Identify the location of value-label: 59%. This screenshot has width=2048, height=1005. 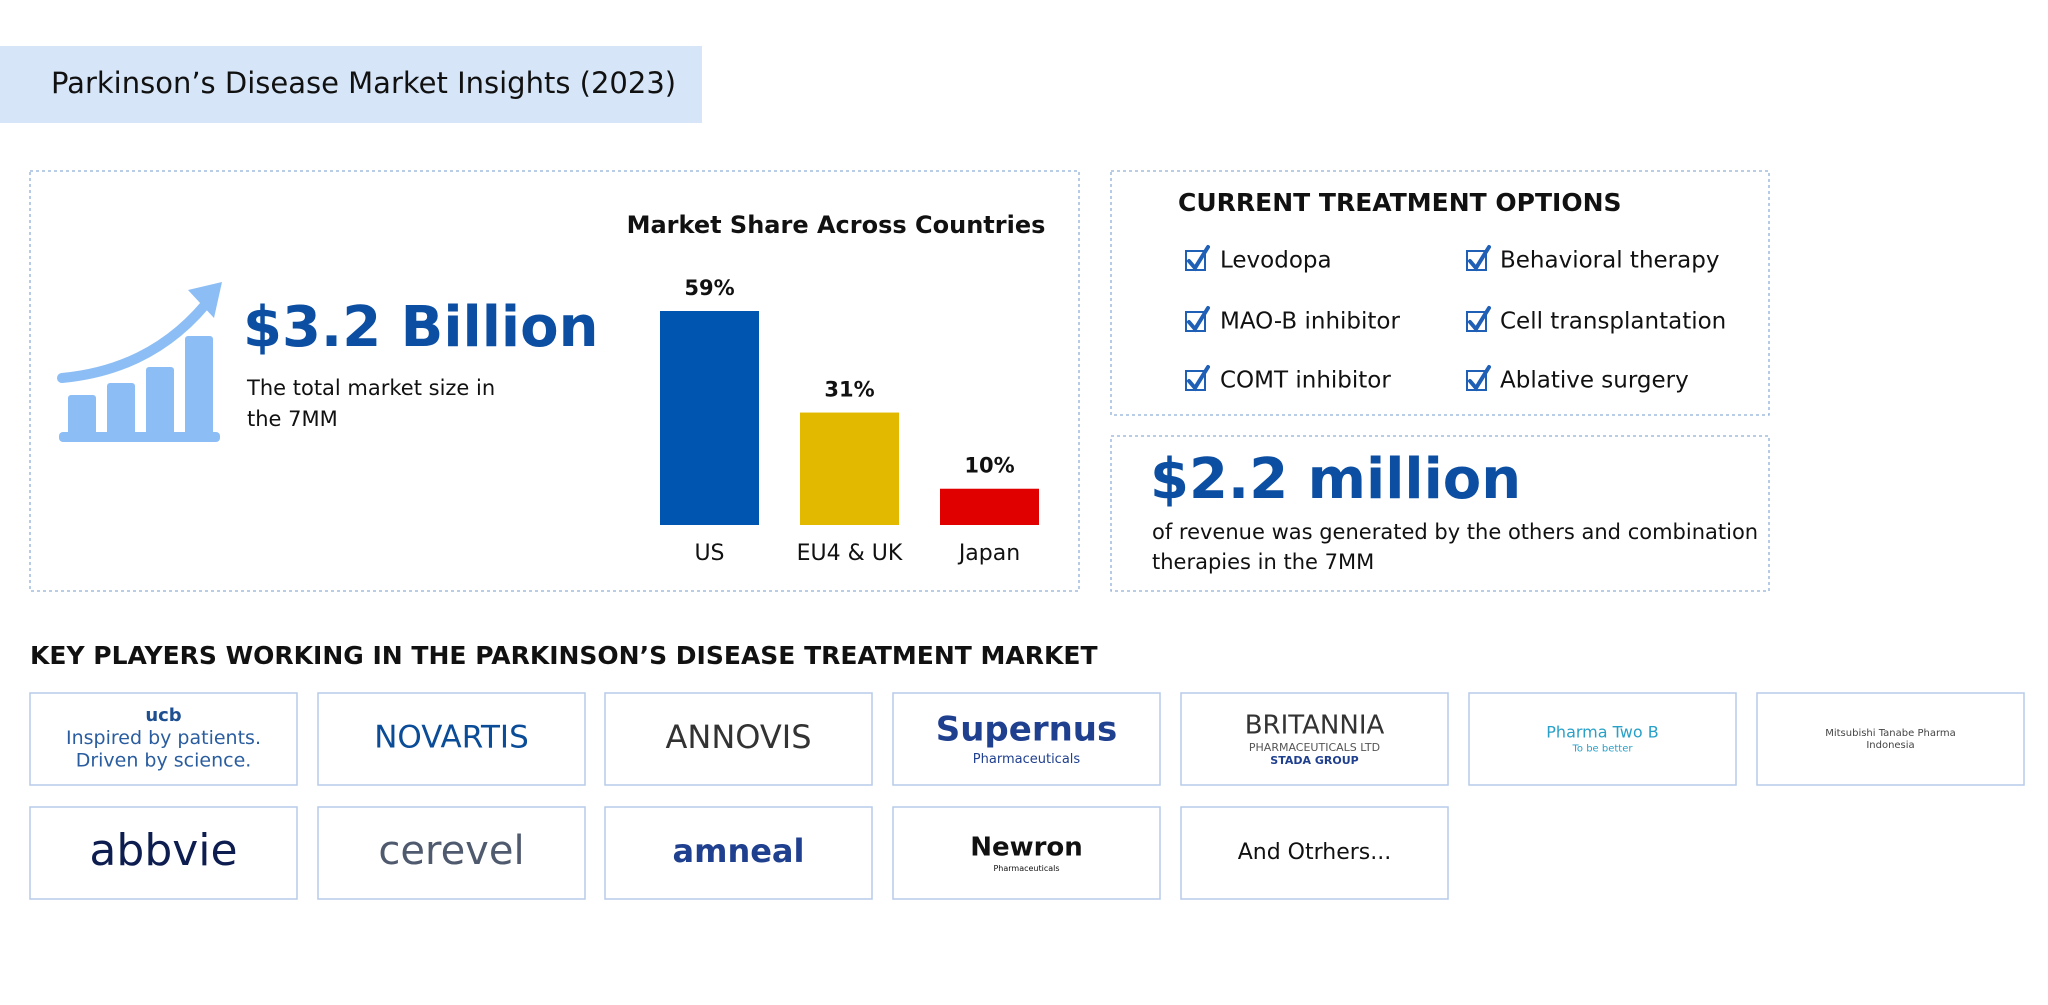
(709, 288).